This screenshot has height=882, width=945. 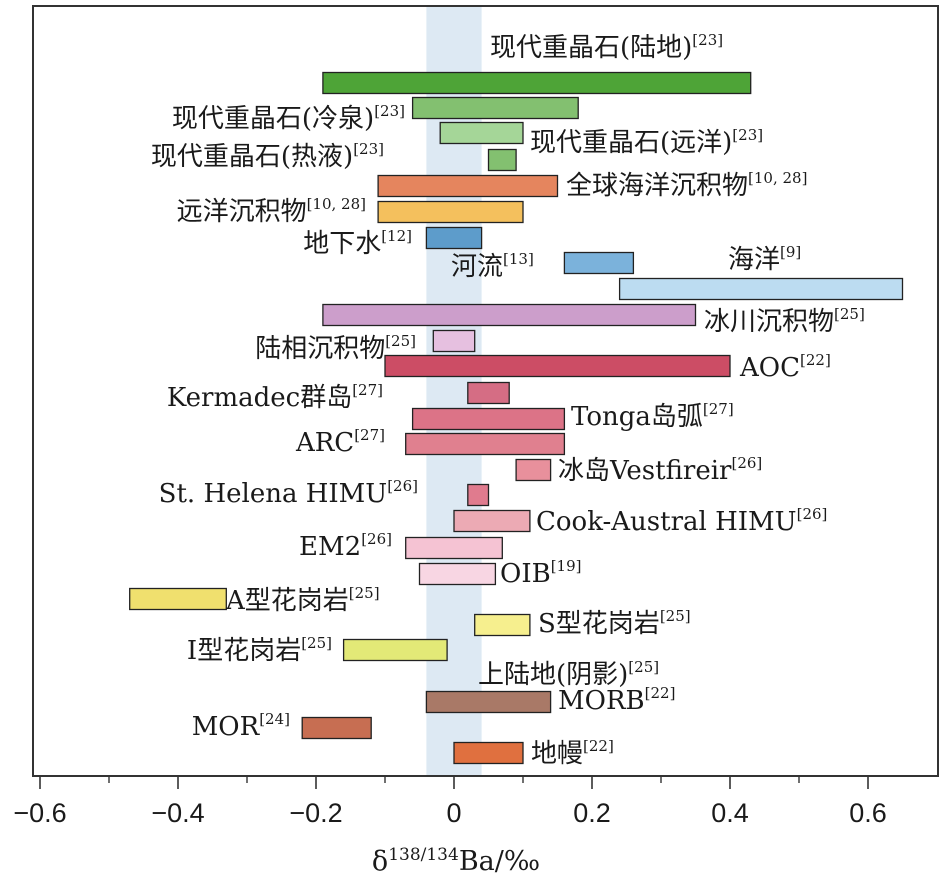 What do you see at coordinates (606, 47) in the screenshot?
I see `bar-1-label: 现代重晶石(陆地)[23]` at bounding box center [606, 47].